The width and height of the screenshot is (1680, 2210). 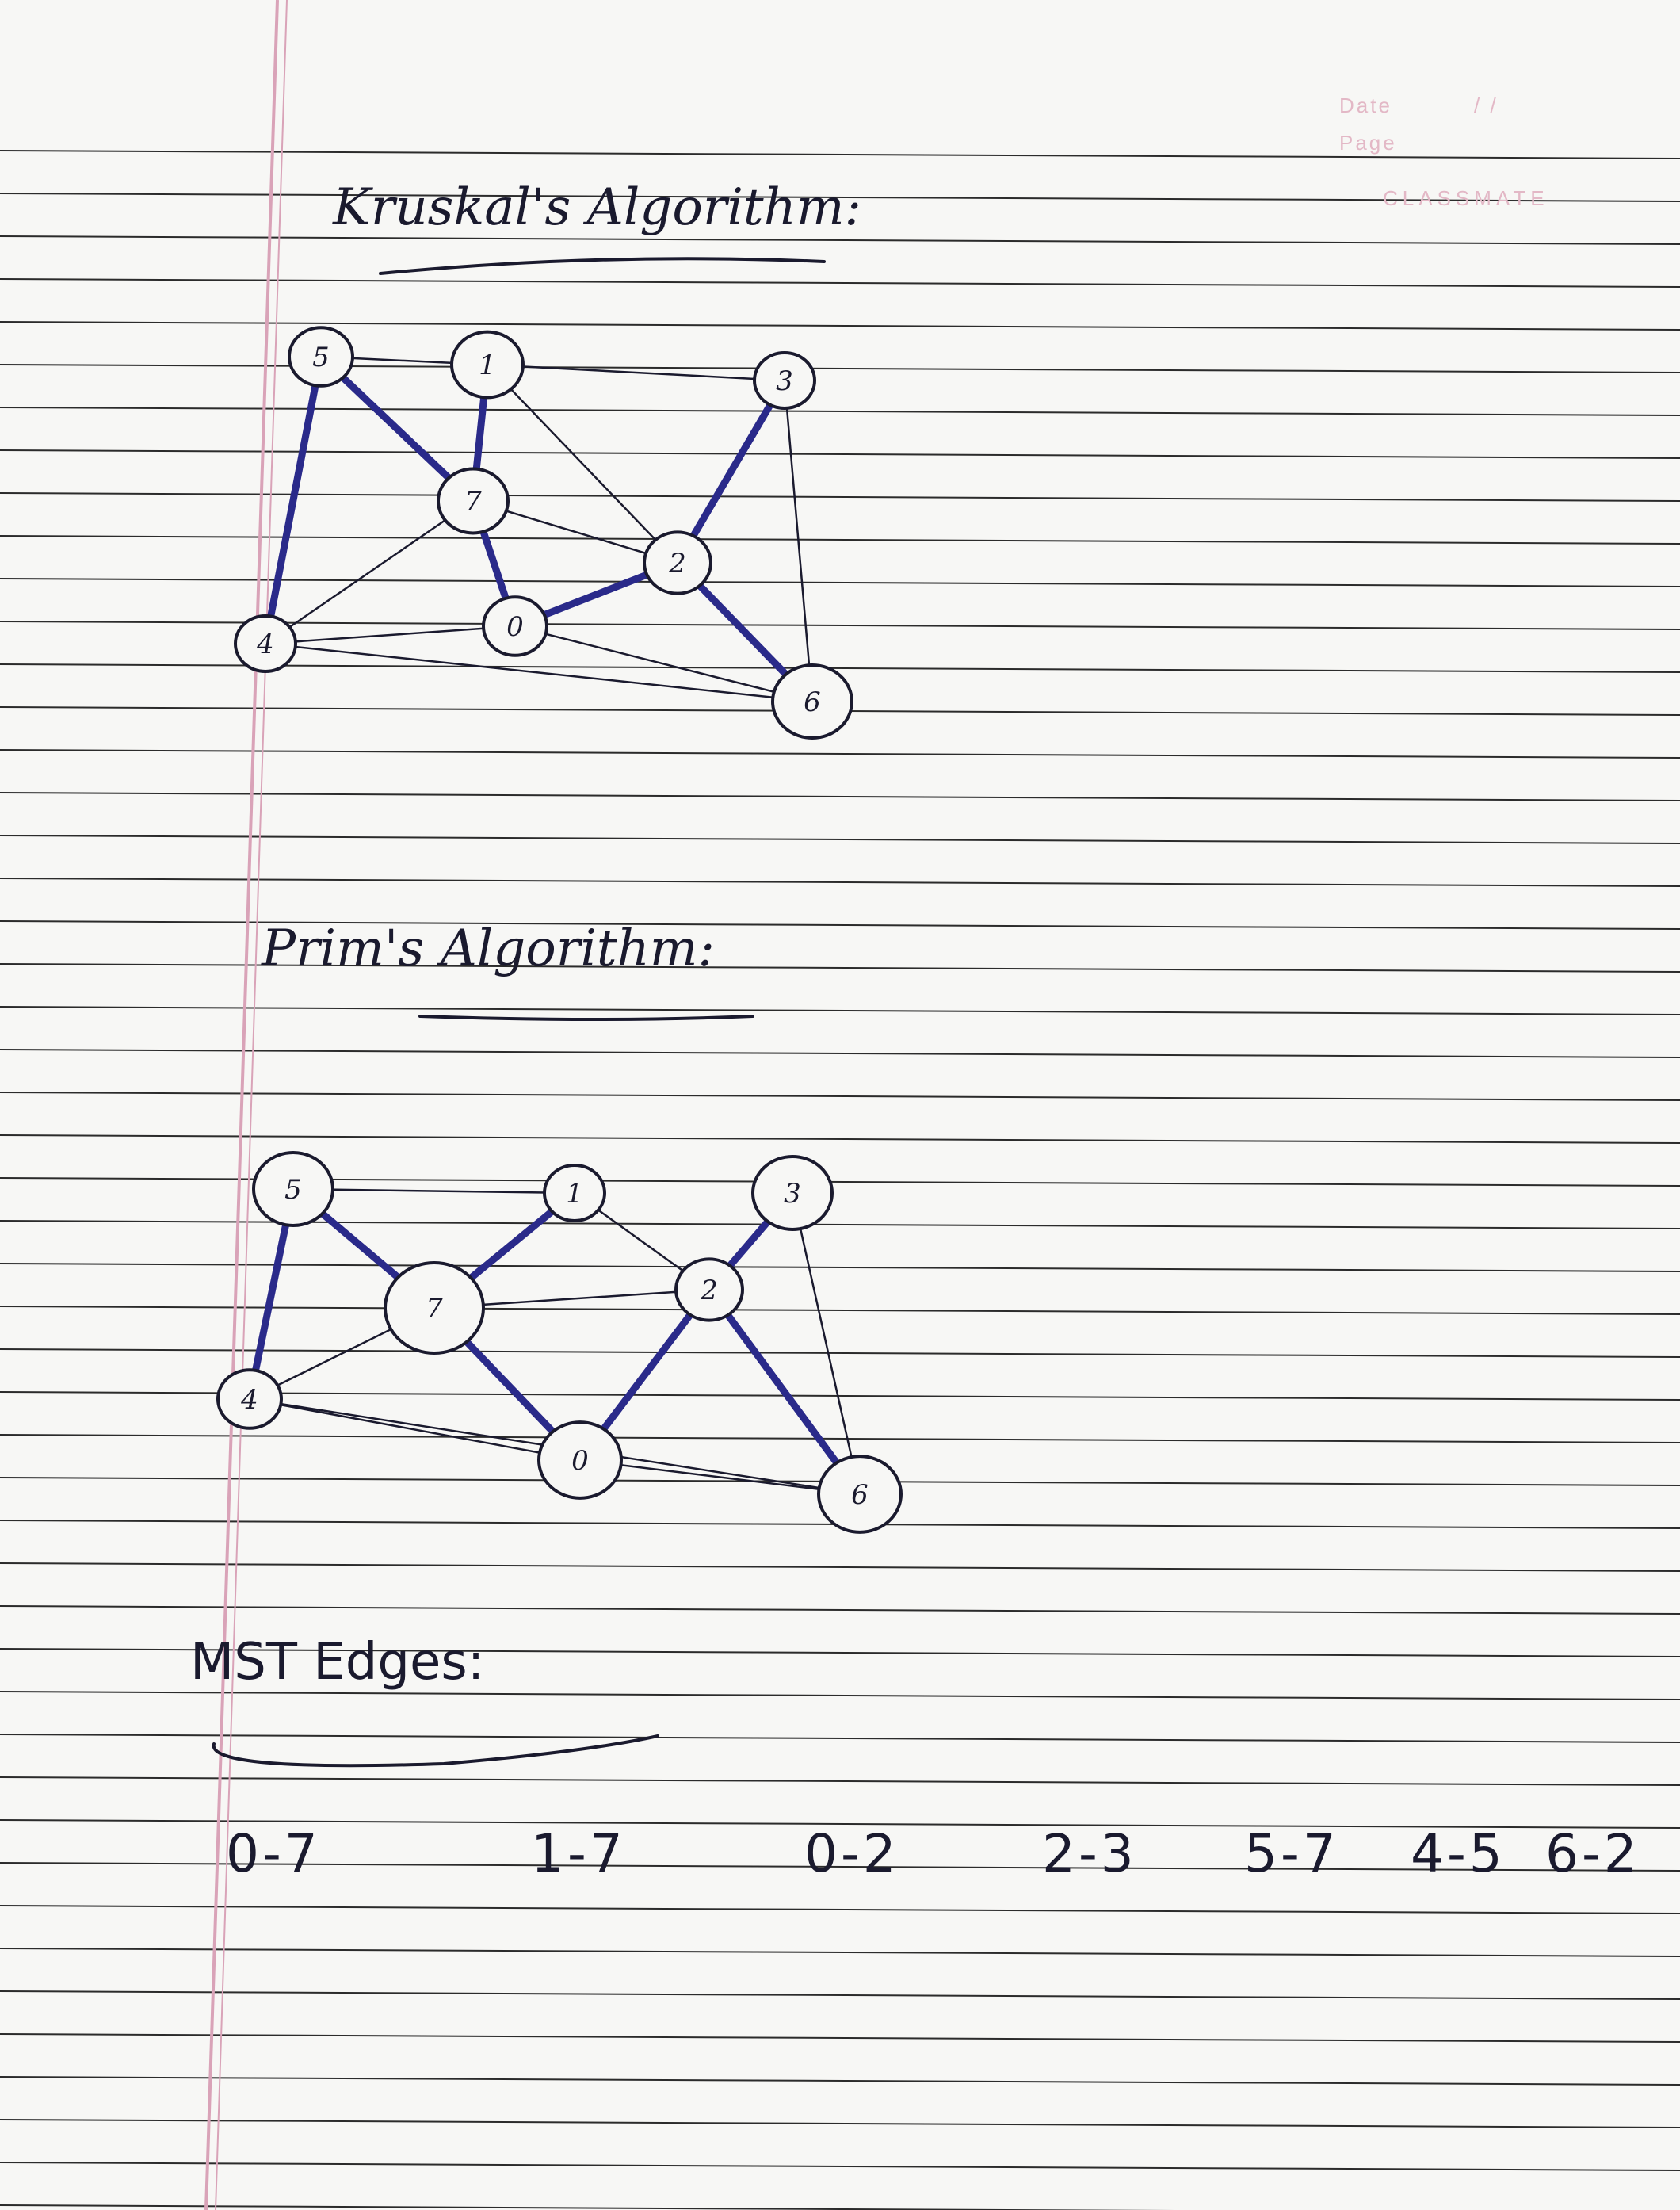 What do you see at coordinates (602, 266) in the screenshot?
I see `kruskal-underline` at bounding box center [602, 266].